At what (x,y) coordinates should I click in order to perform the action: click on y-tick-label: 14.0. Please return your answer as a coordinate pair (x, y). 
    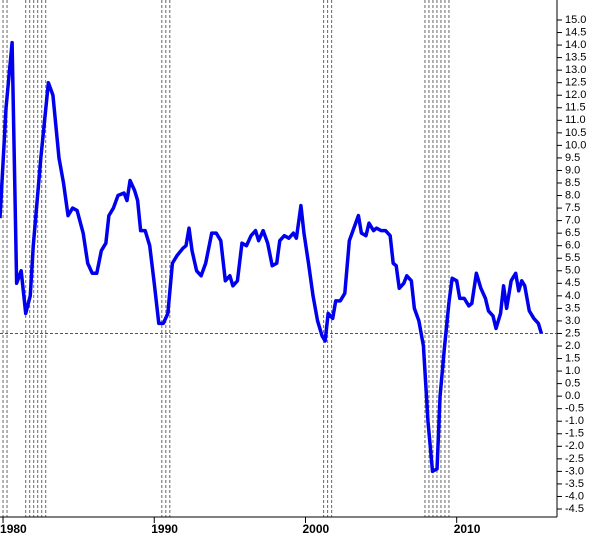
    Looking at the image, I should click on (575, 45).